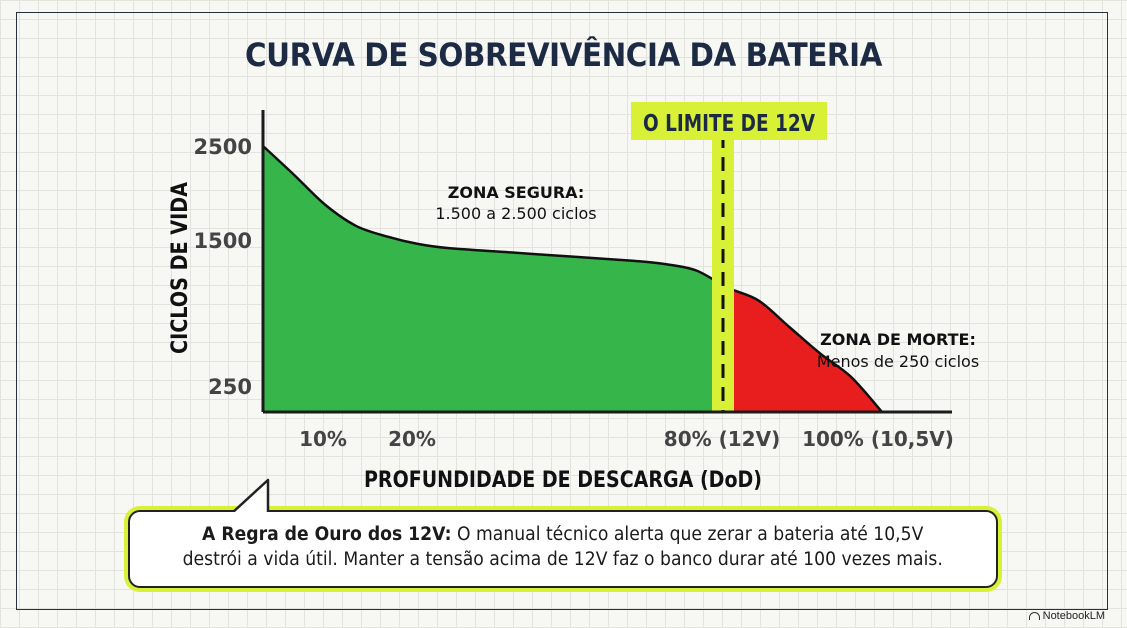 The width and height of the screenshot is (1127, 628). Describe the element at coordinates (563, 55) in the screenshot. I see `chart-title: CURVA DE SOBREVIVÊNCIA DA BATERIA` at that location.